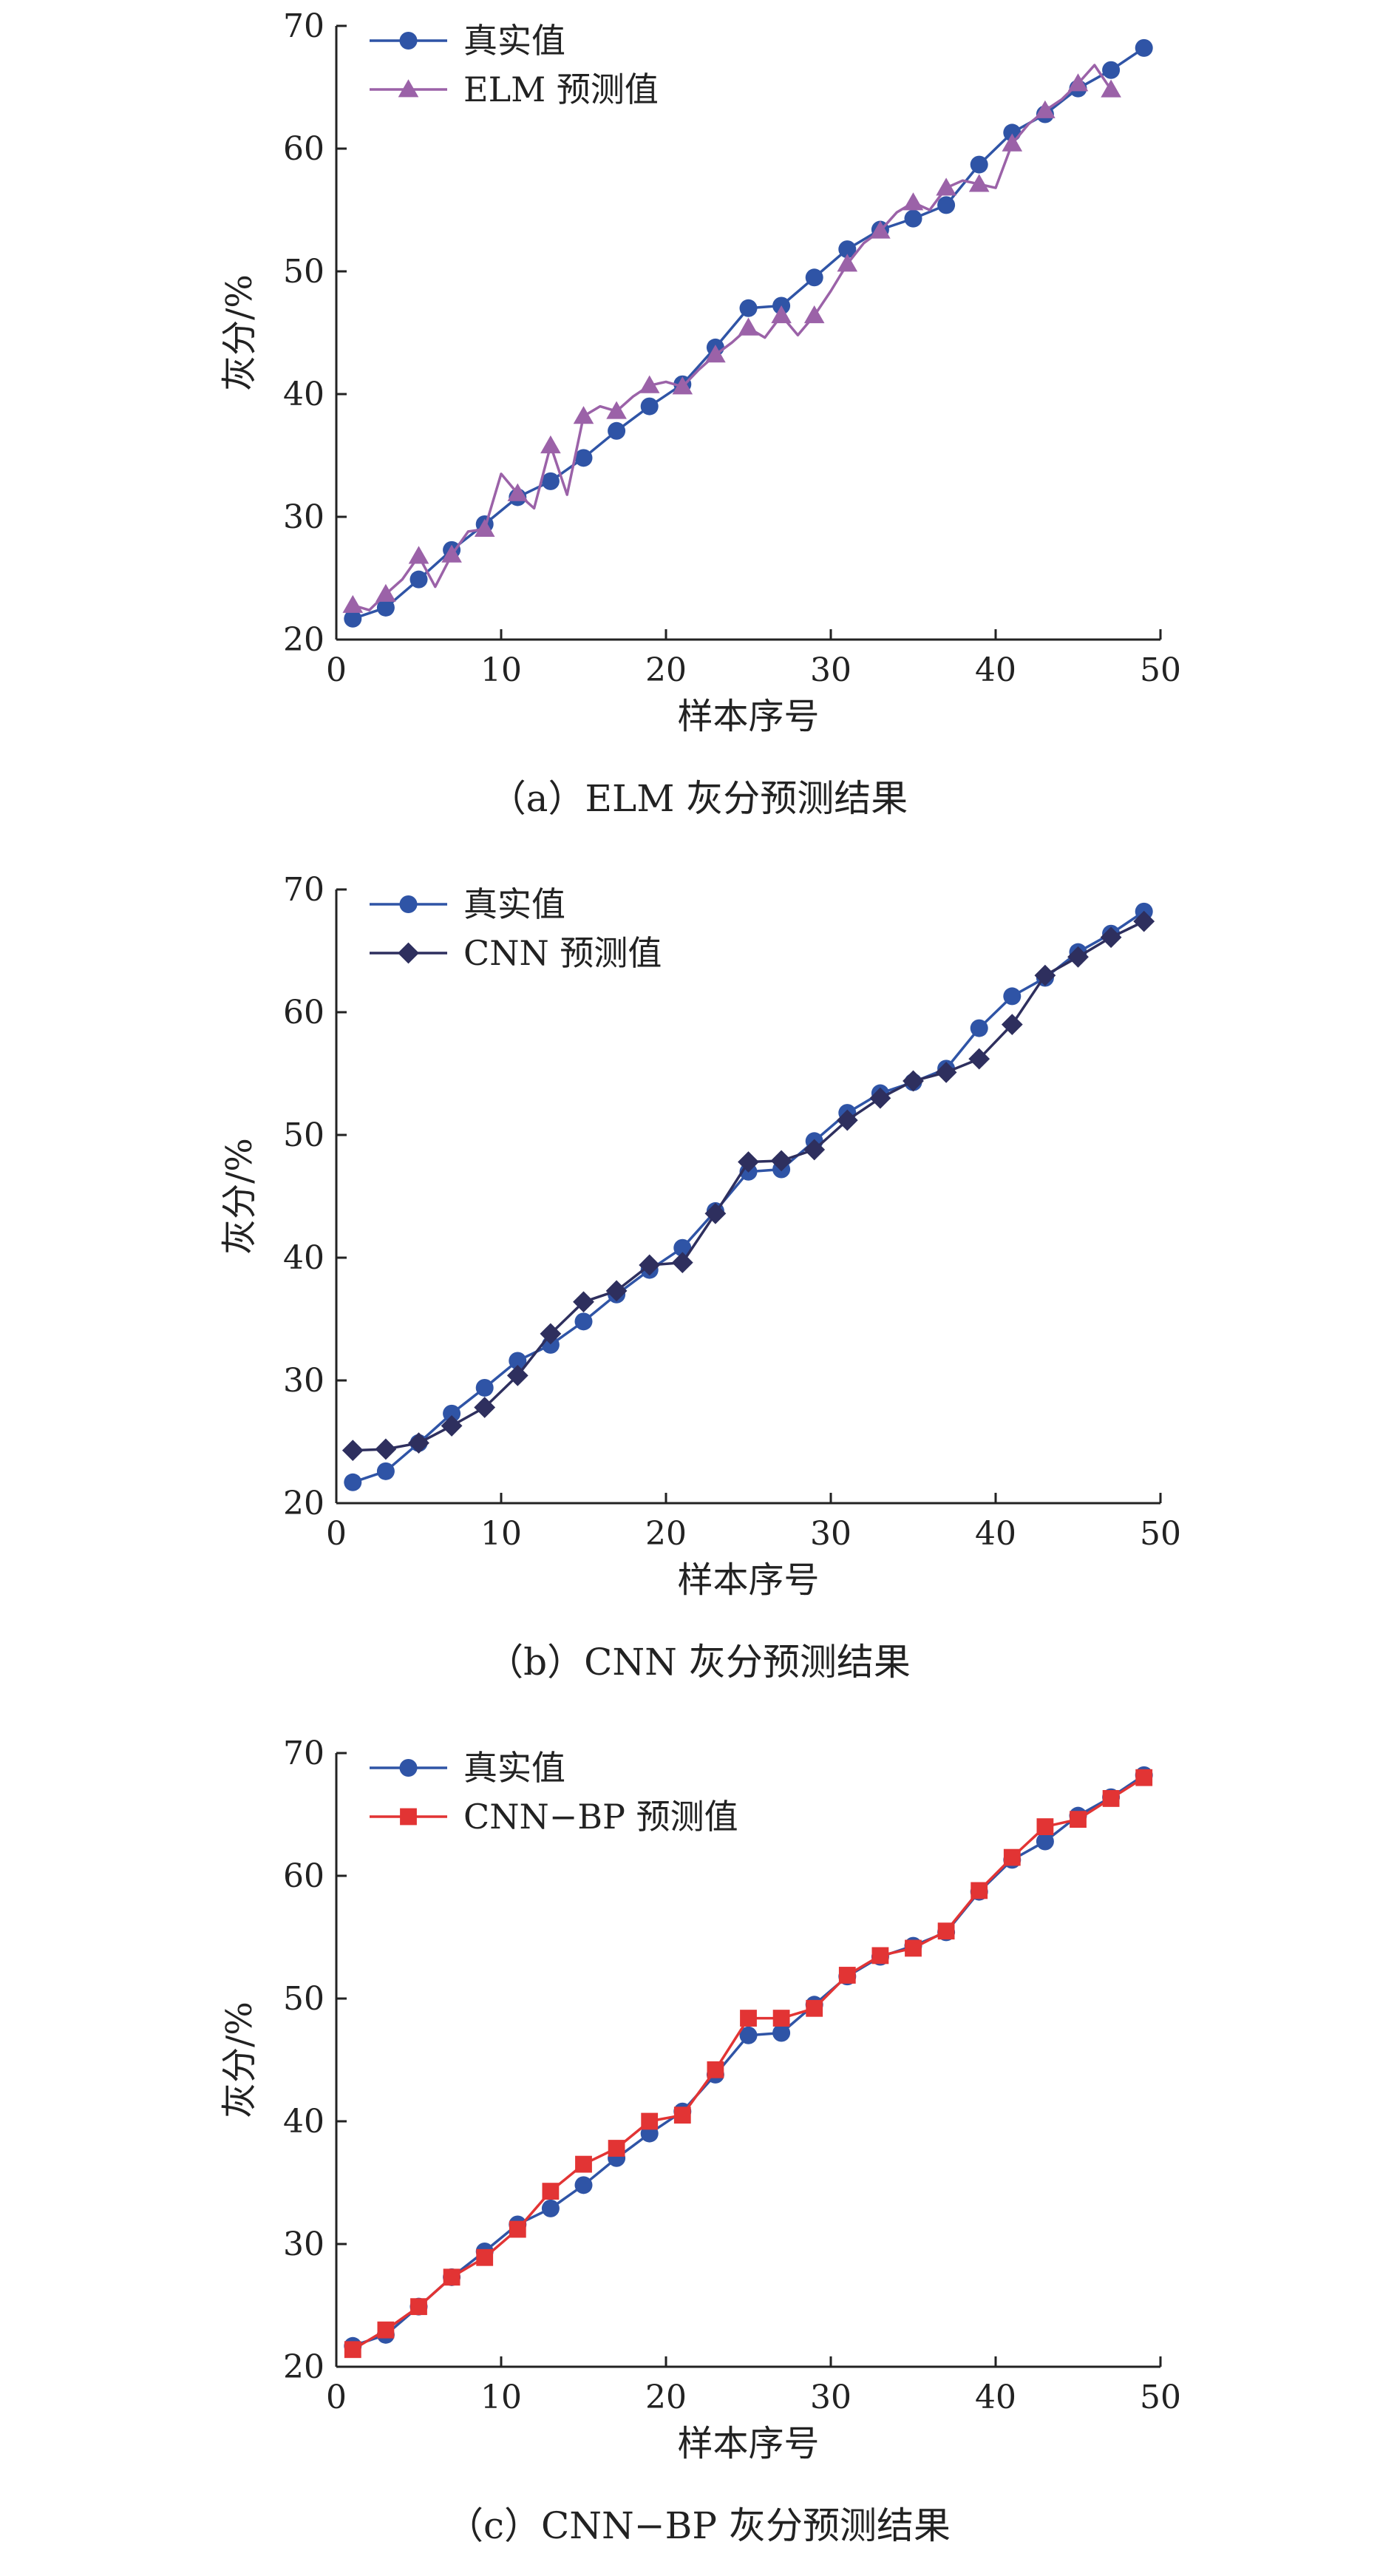 The image size is (1397, 2576). I want to click on y-tick-label: 70, so click(303, 890).